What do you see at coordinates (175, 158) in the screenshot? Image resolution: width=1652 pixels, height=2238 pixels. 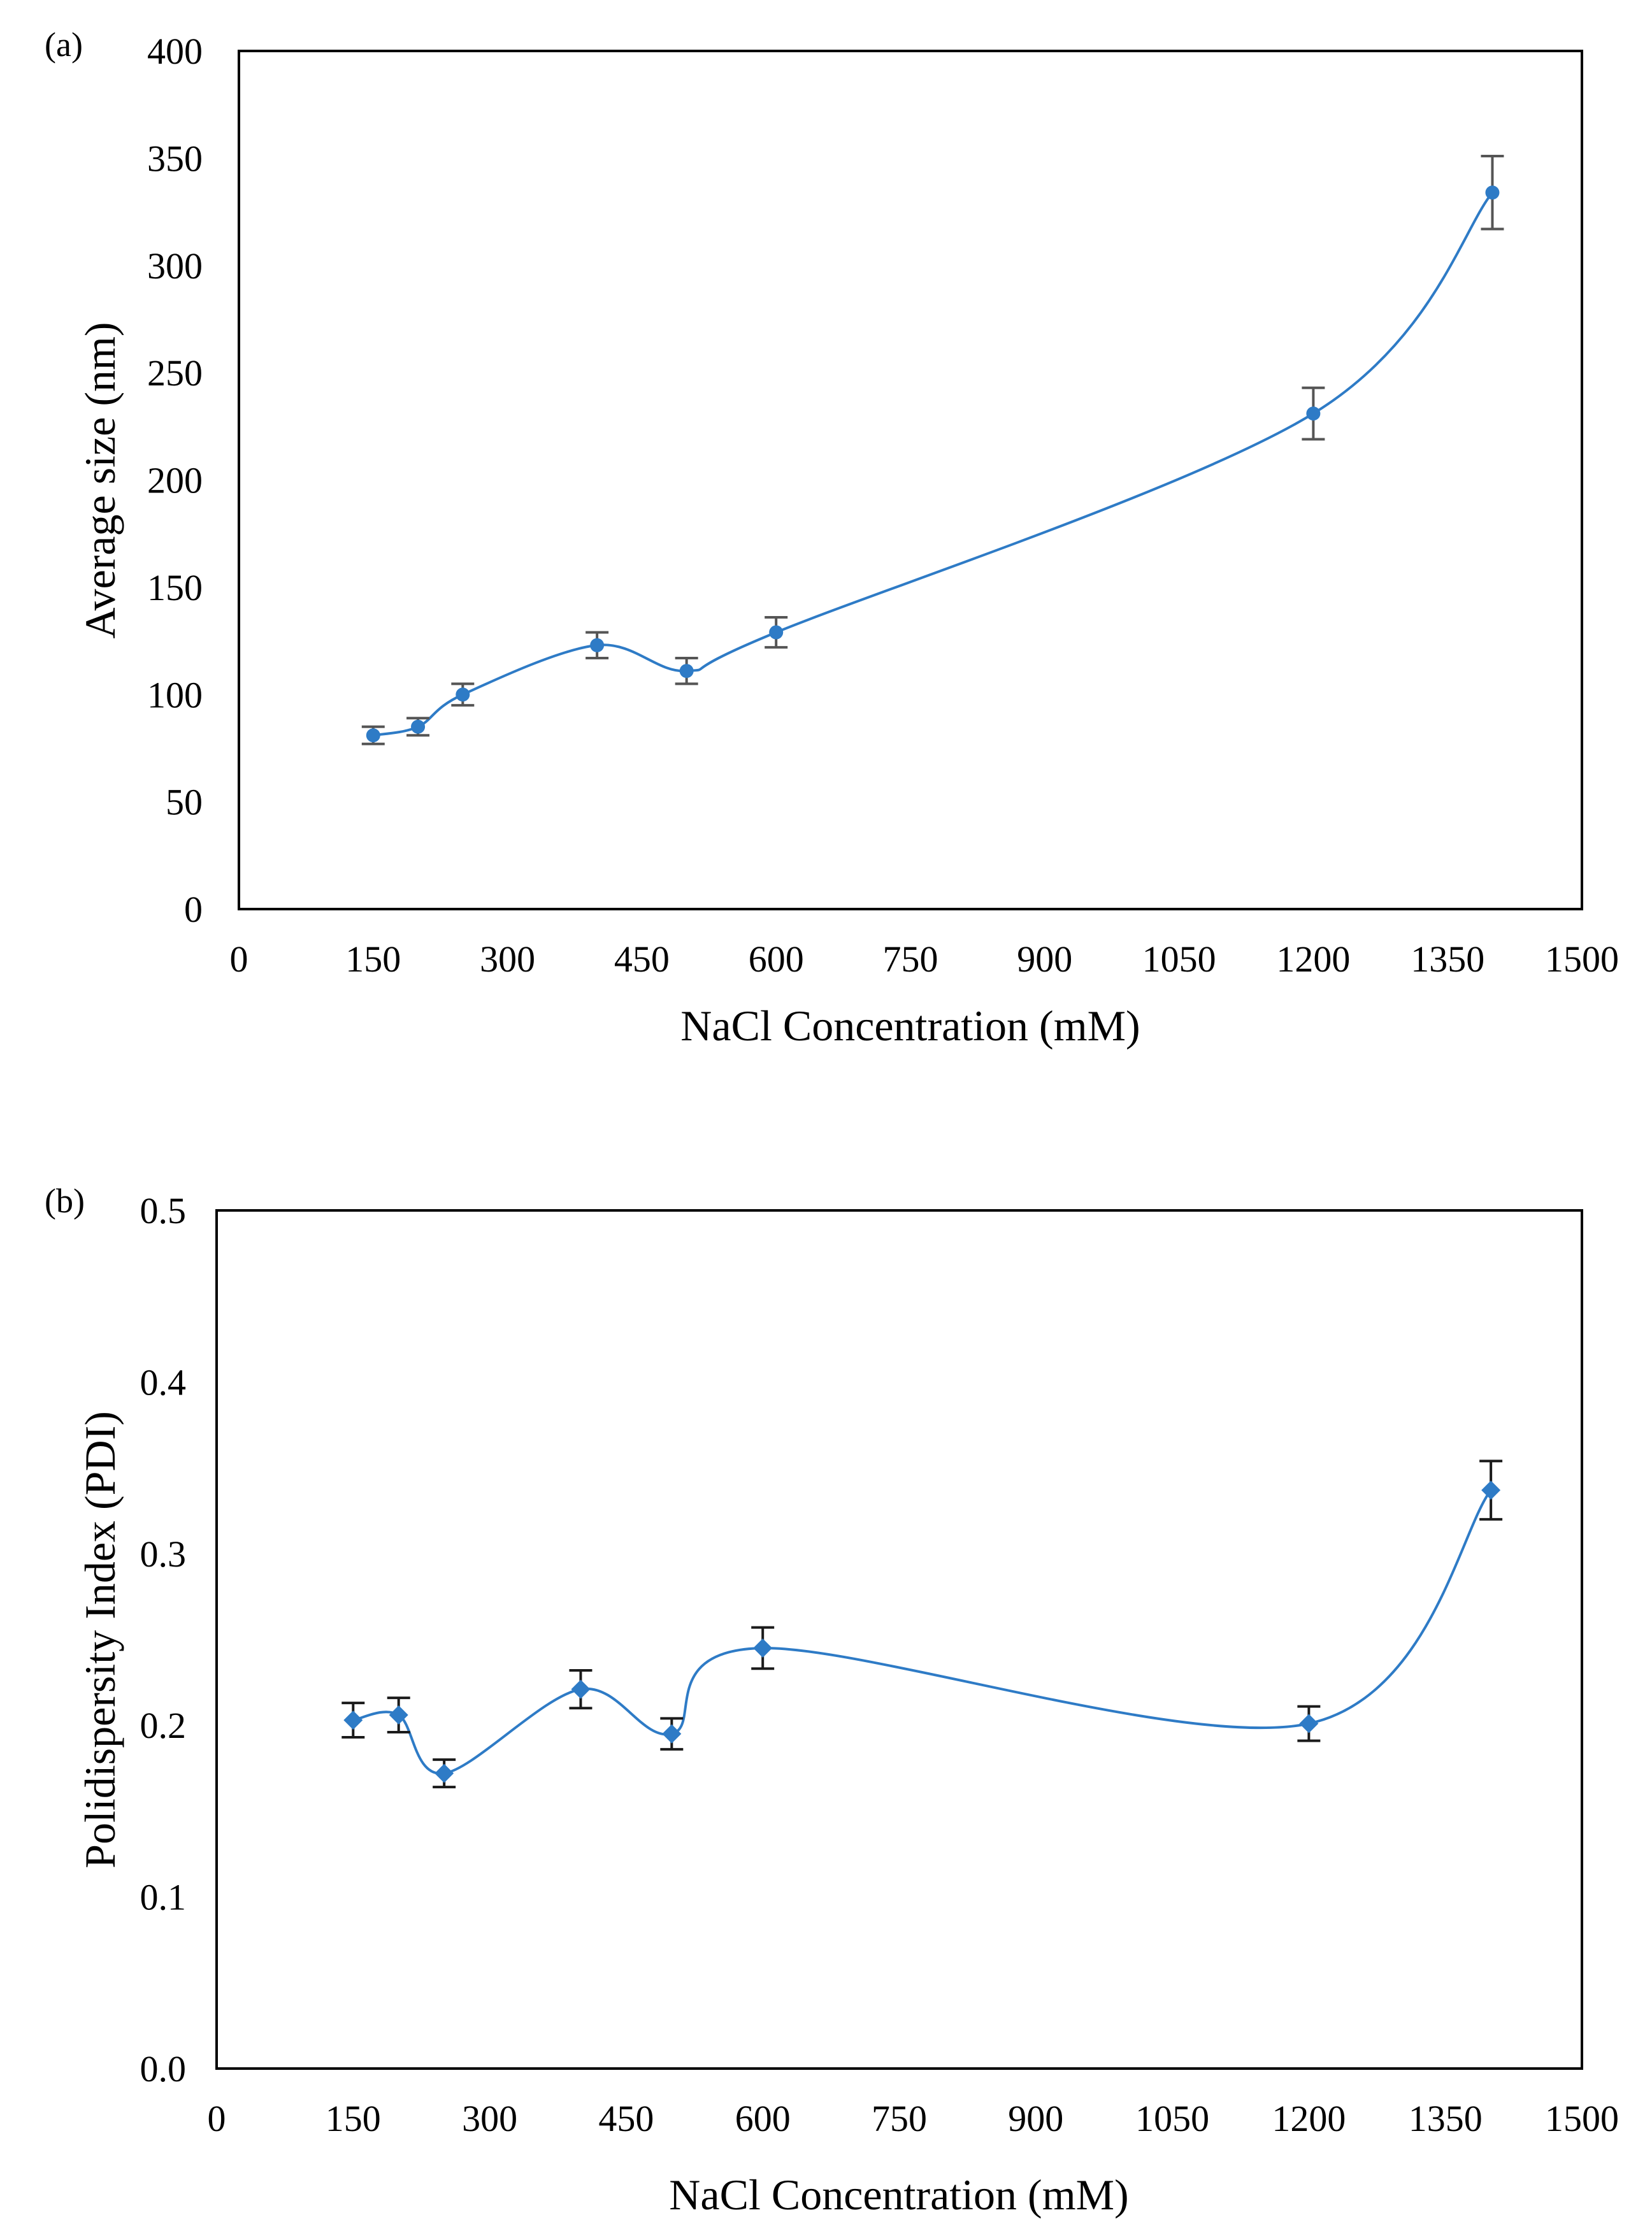 I see `panel-a-y-tick-label: 350` at bounding box center [175, 158].